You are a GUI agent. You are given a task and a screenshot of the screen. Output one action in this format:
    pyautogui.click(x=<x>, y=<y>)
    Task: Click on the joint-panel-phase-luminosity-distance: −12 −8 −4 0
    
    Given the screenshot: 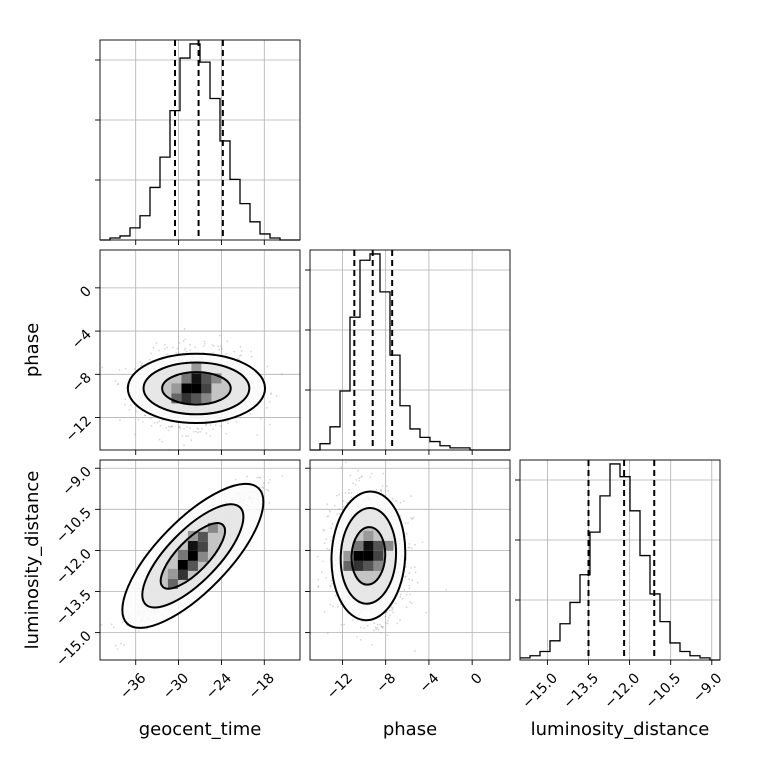 What is the action you would take?
    pyautogui.click(x=408, y=579)
    